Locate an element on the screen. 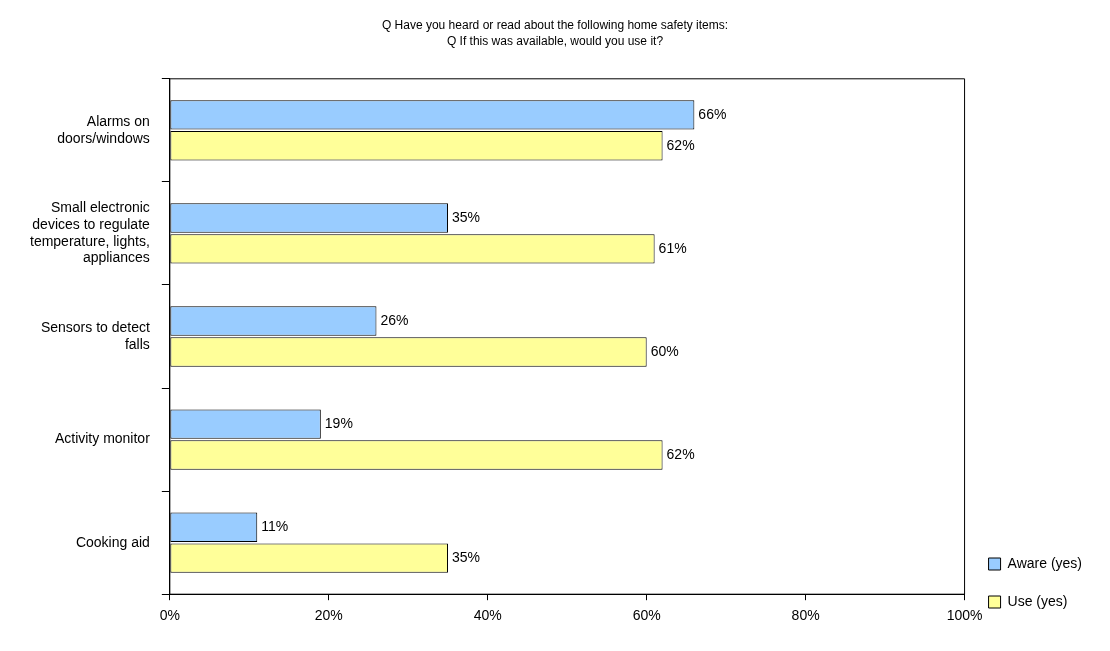 The width and height of the screenshot is (1110, 651). x-tick-label: 60% is located at coordinates (646, 615).